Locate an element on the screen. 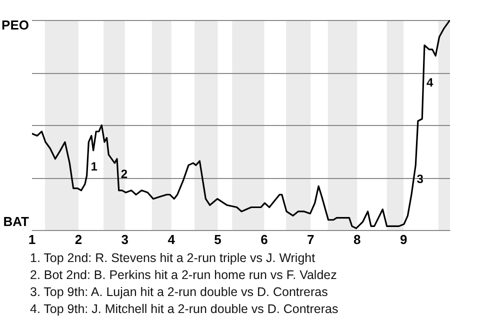 The height and width of the screenshot is (320, 480). annotation: 1 is located at coordinates (94, 167).